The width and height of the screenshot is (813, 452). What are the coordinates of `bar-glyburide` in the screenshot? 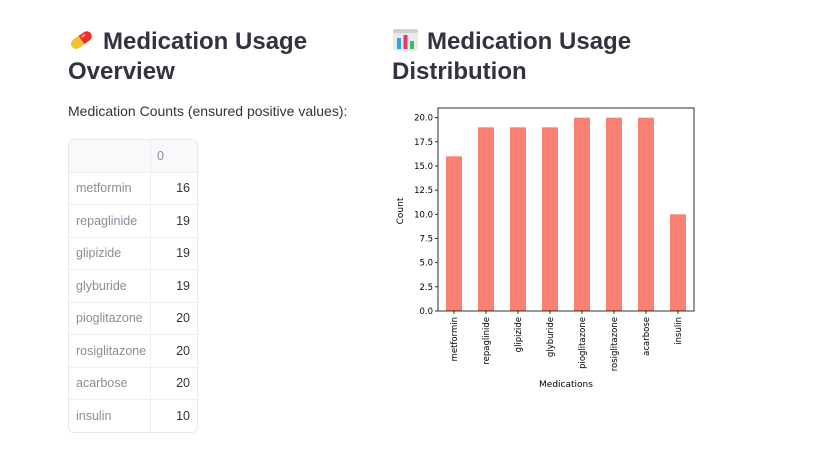 It's located at (550, 219).